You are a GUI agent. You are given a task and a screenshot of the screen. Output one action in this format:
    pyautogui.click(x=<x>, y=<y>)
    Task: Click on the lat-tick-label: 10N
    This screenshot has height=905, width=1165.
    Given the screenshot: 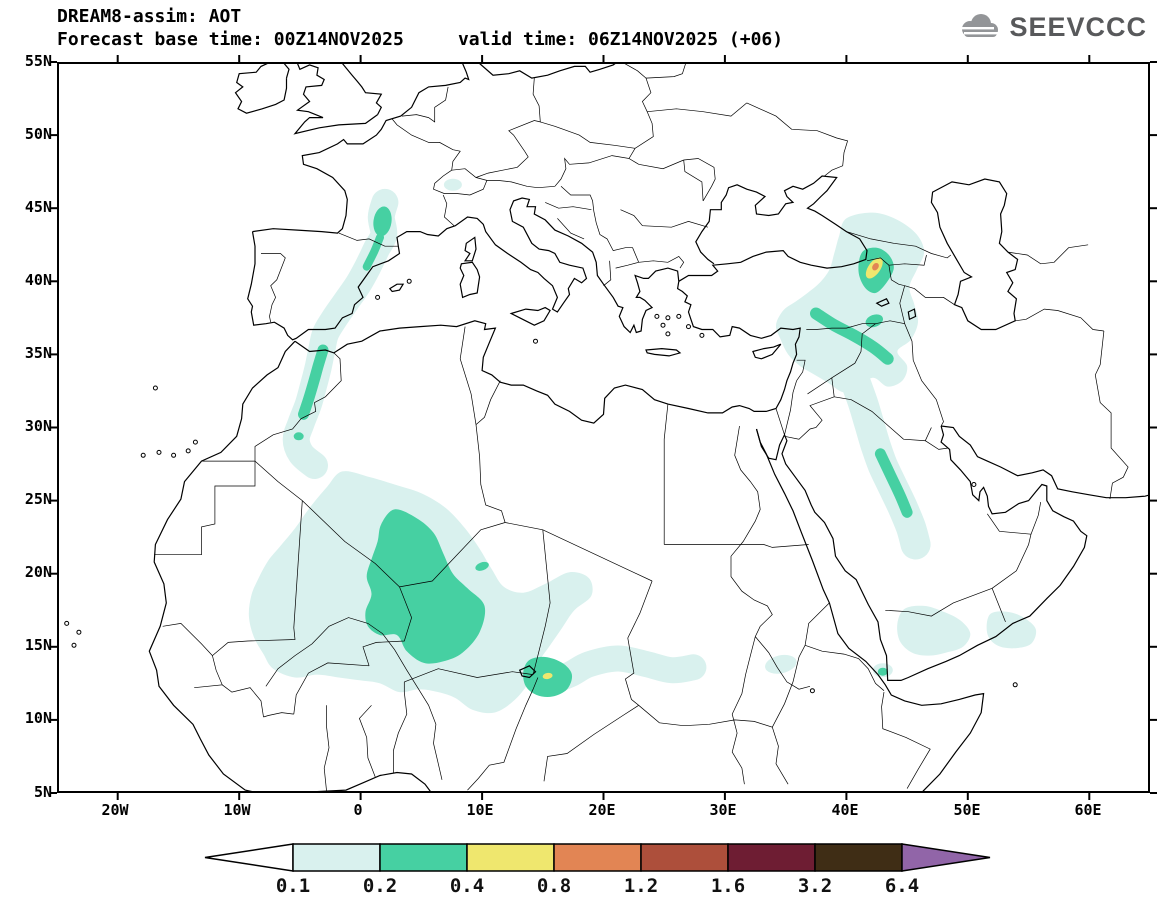 What is the action you would take?
    pyautogui.click(x=38, y=718)
    